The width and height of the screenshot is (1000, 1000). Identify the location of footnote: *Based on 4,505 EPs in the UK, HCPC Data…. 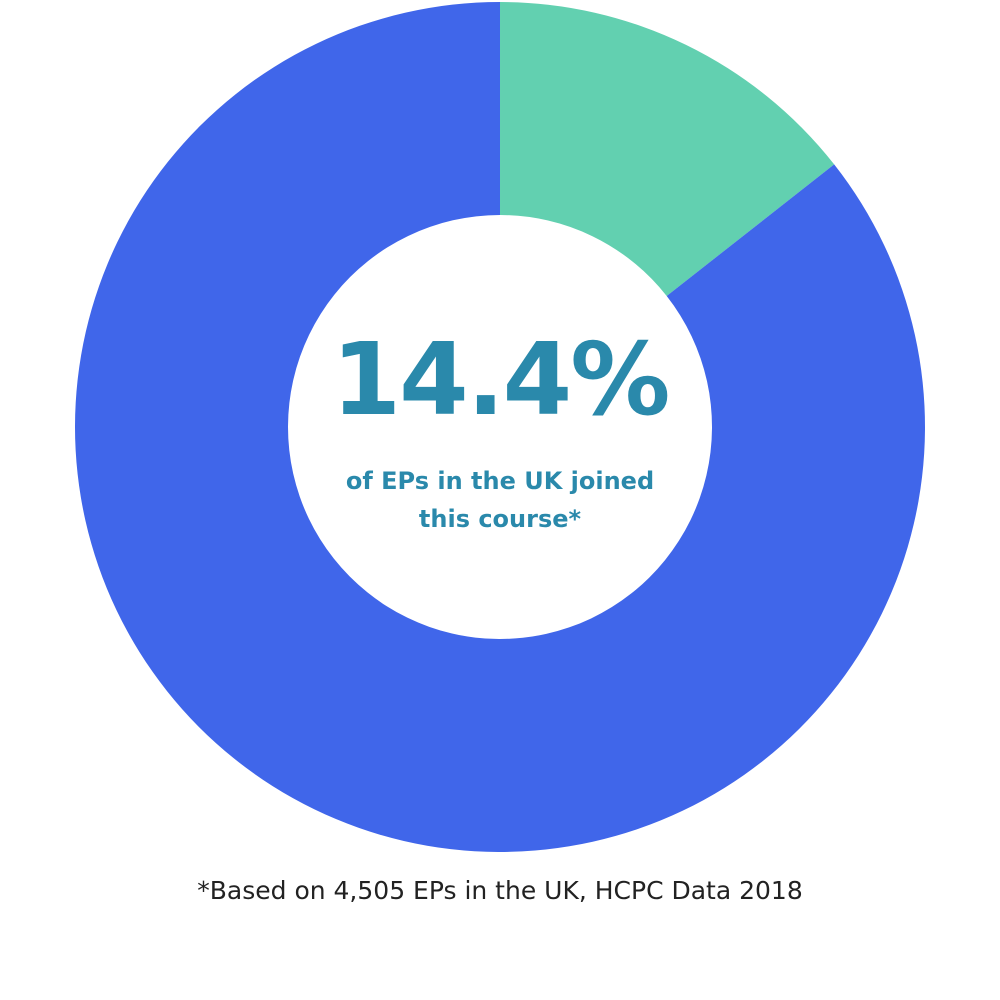
(500, 890).